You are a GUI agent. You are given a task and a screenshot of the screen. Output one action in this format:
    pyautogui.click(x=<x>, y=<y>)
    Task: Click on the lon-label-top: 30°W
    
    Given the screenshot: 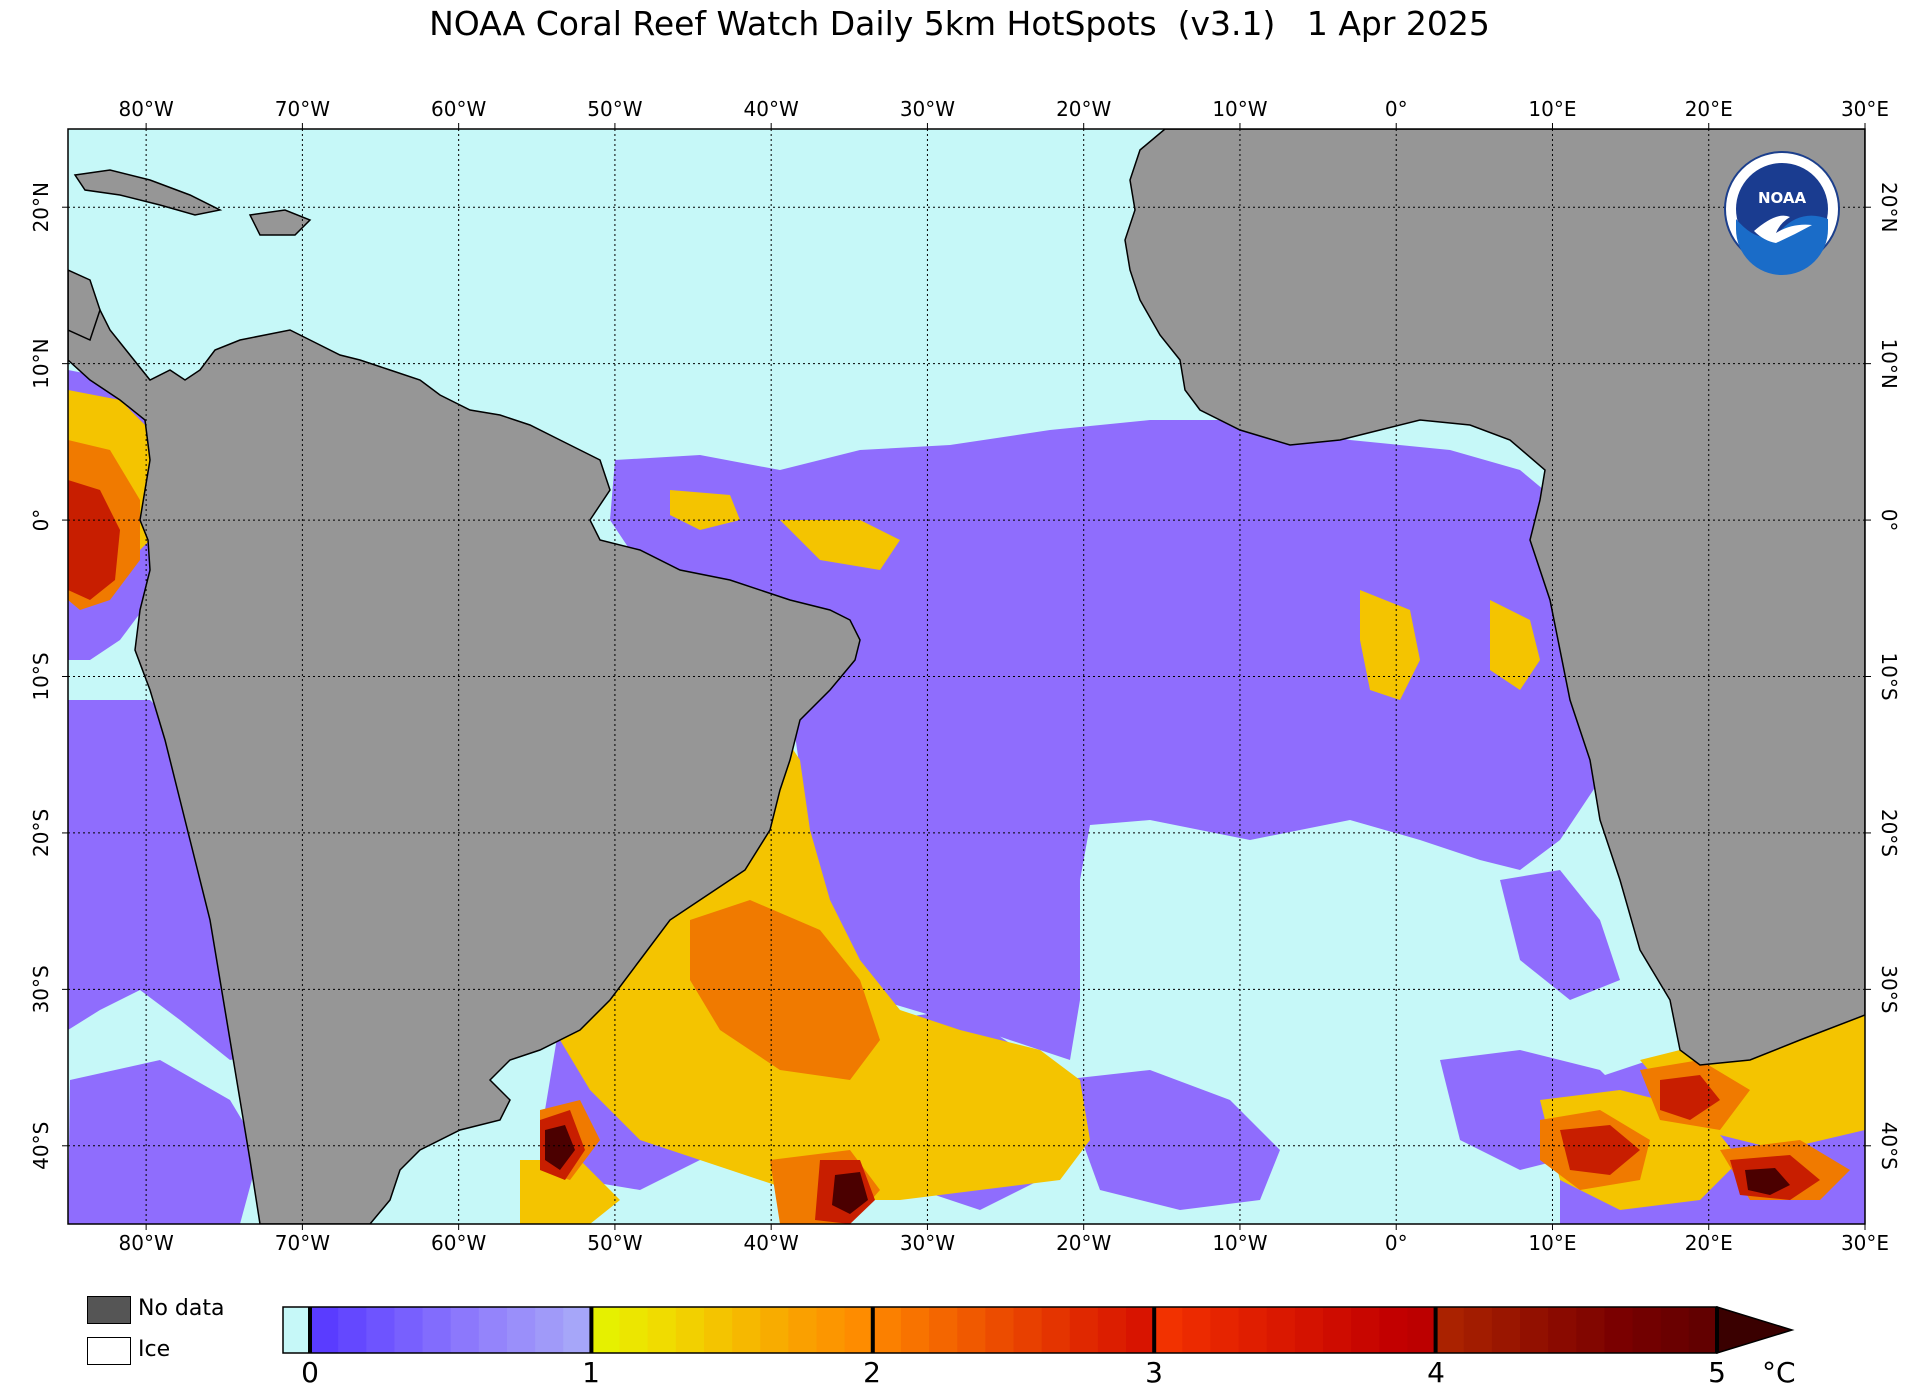 What is the action you would take?
    pyautogui.click(x=927, y=109)
    